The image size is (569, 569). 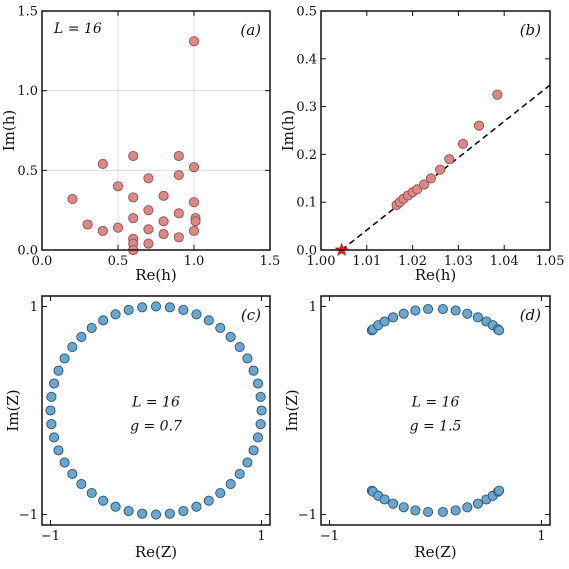 I want to click on annotation: g = 1.5, so click(x=436, y=427).